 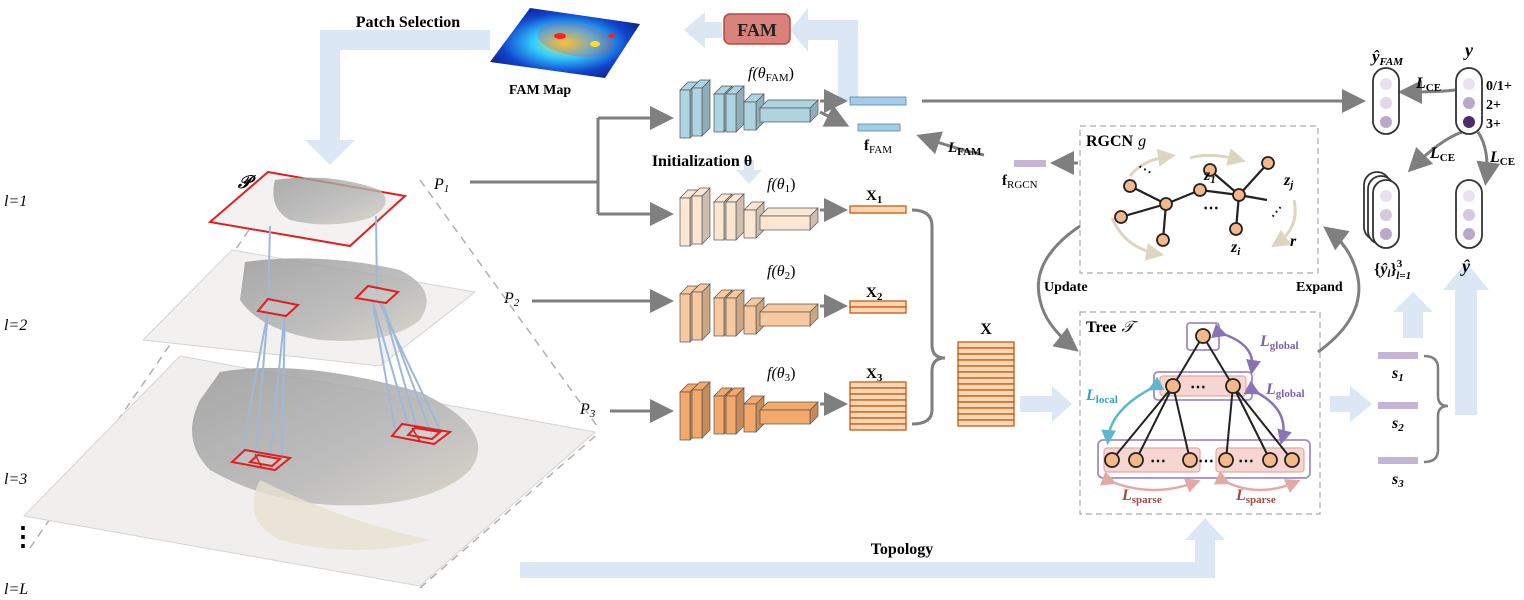 I want to click on l-sparse-label-1: Lsparse, so click(x=1141, y=496).